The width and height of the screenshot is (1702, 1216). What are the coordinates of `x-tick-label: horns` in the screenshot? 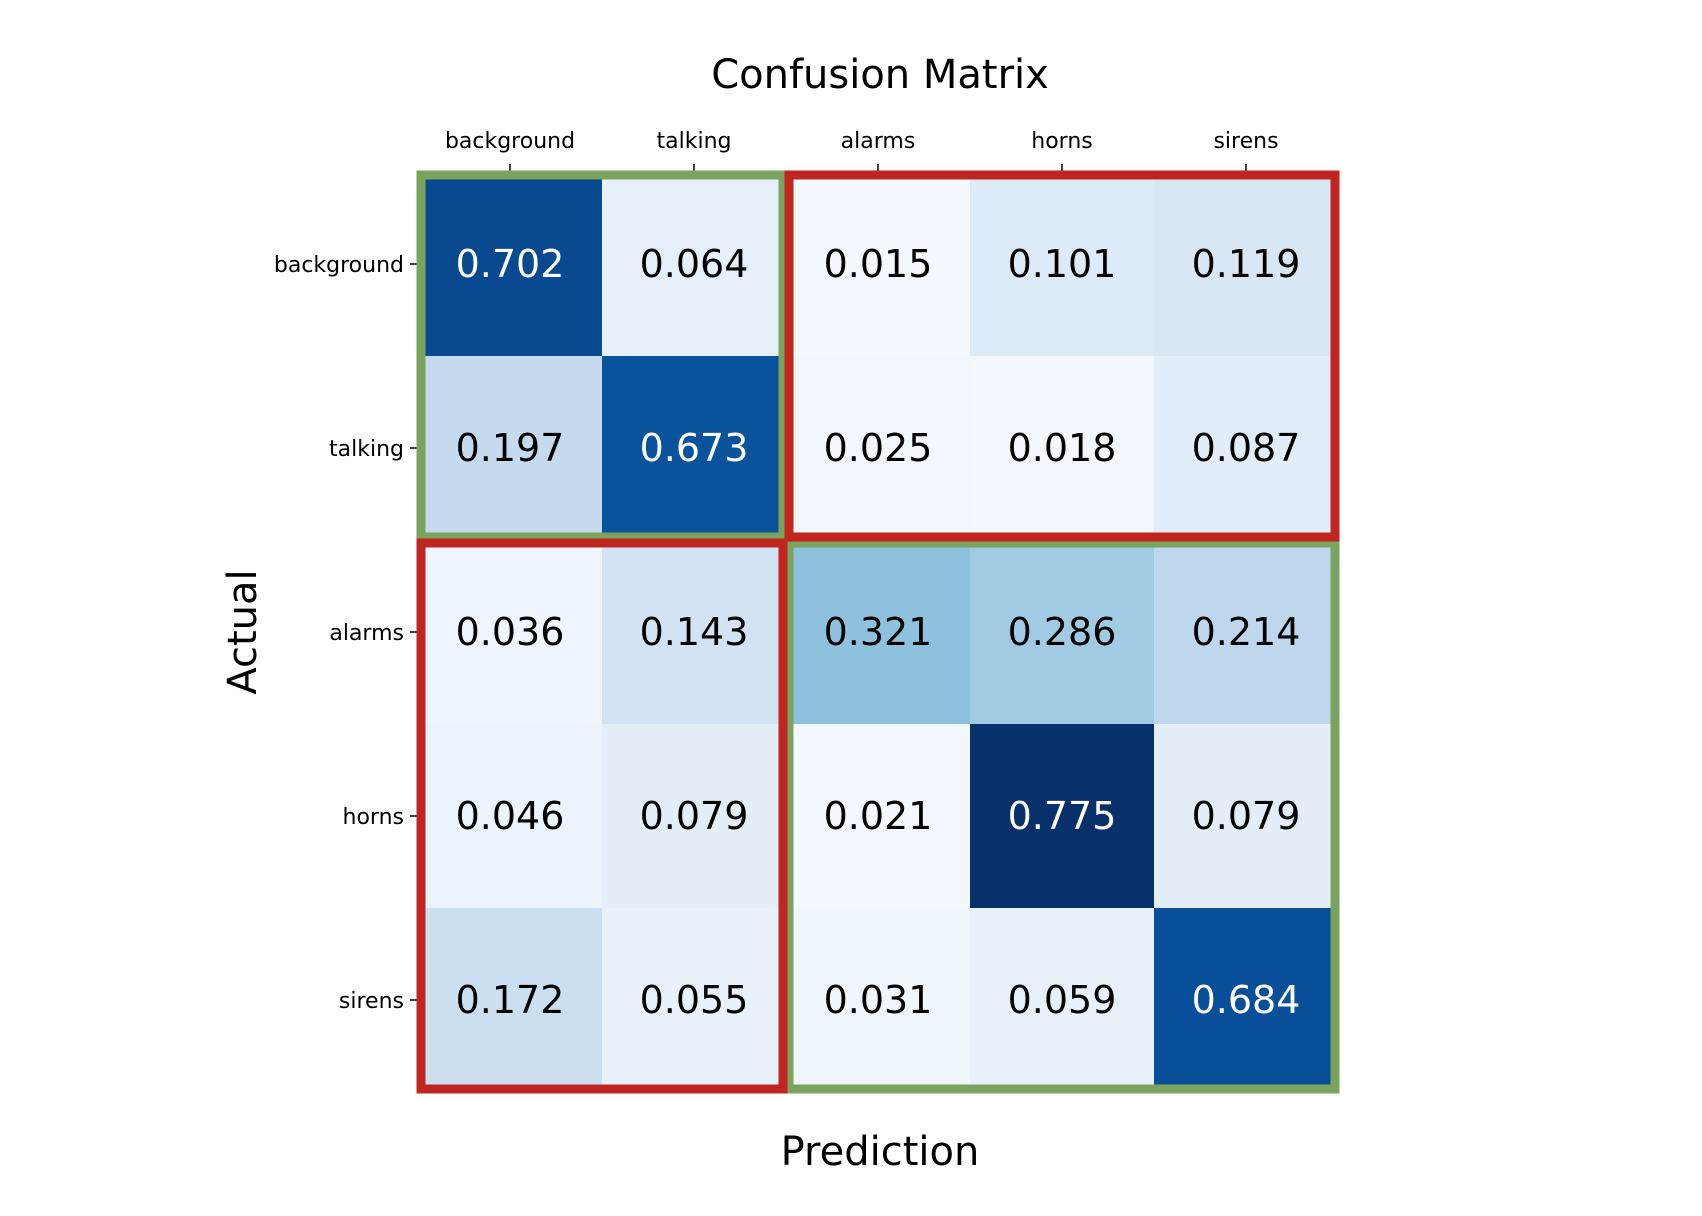 It's located at (1061, 141).